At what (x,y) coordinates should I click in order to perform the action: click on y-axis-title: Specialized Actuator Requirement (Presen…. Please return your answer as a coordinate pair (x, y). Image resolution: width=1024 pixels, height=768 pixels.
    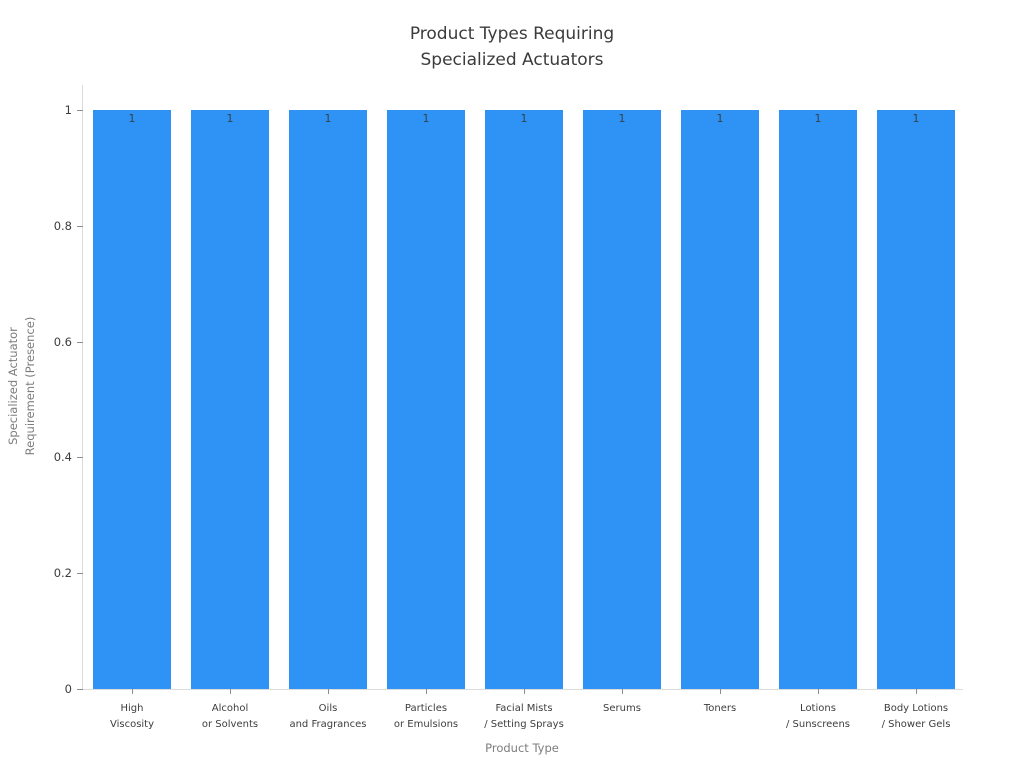
    Looking at the image, I should click on (21, 386).